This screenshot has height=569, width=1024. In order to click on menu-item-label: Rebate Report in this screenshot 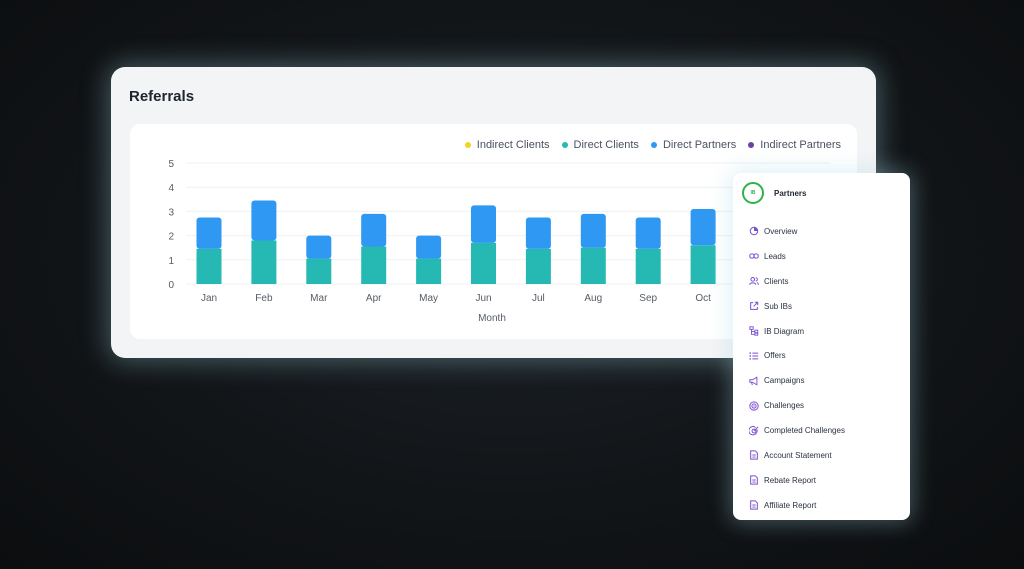, I will do `click(790, 480)`.